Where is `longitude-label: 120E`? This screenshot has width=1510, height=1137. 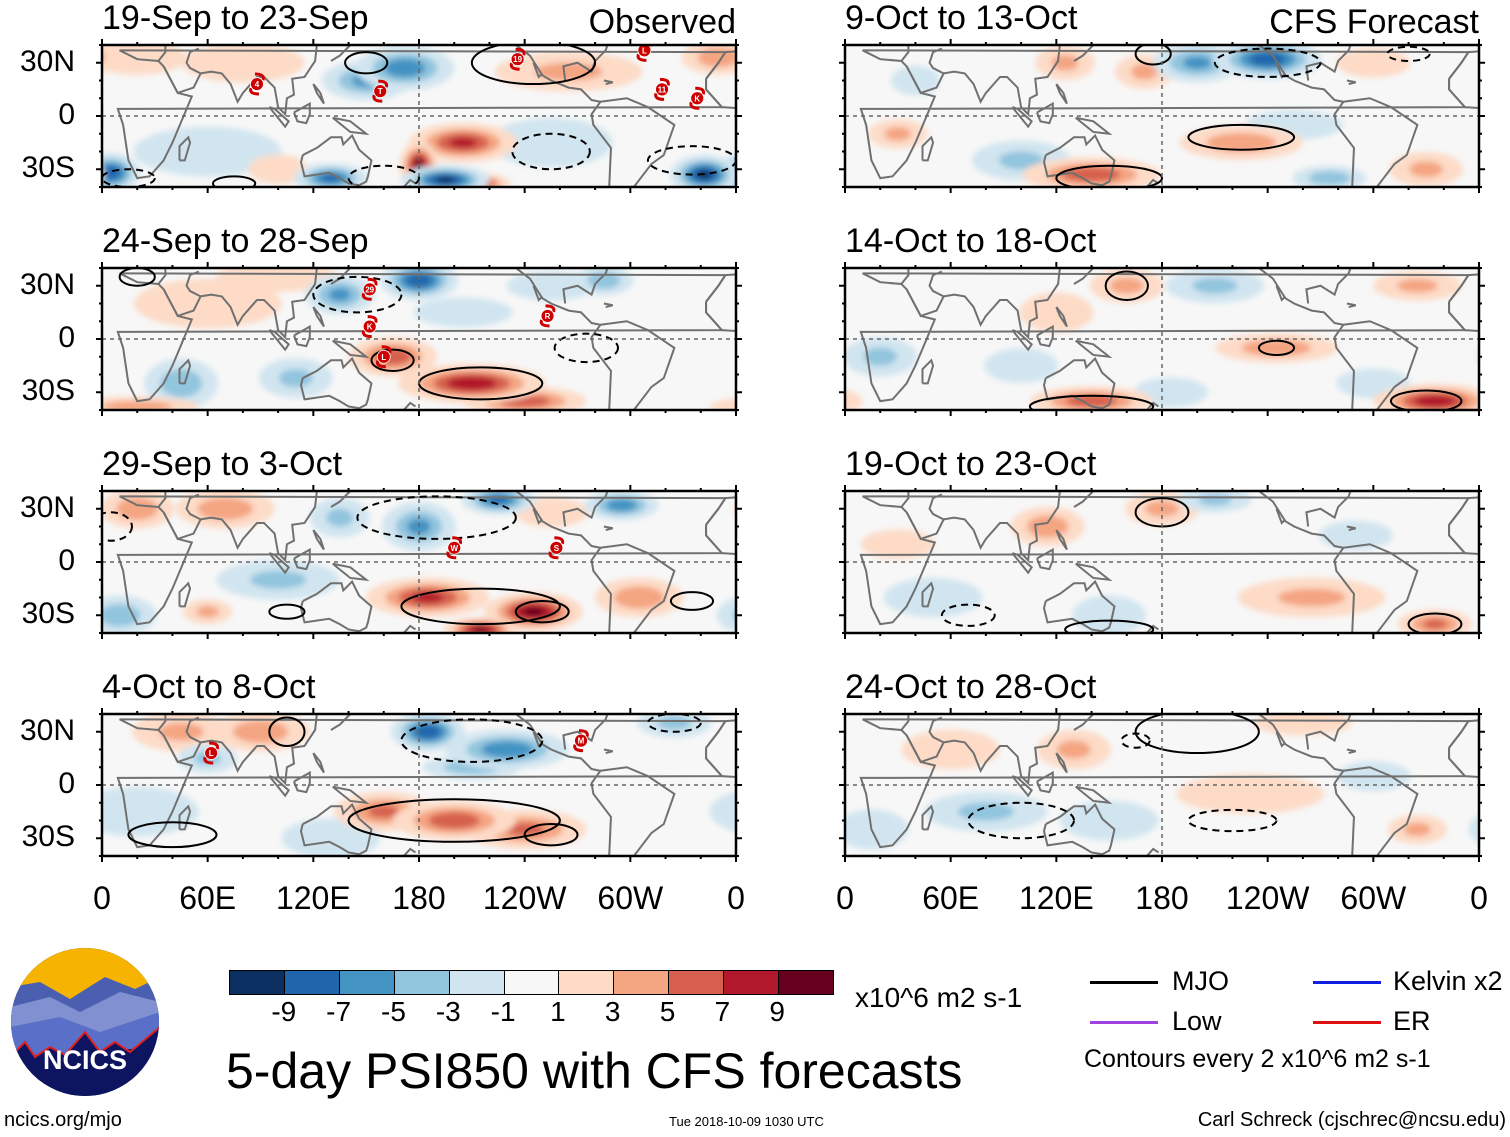
longitude-label: 120E is located at coordinates (313, 898).